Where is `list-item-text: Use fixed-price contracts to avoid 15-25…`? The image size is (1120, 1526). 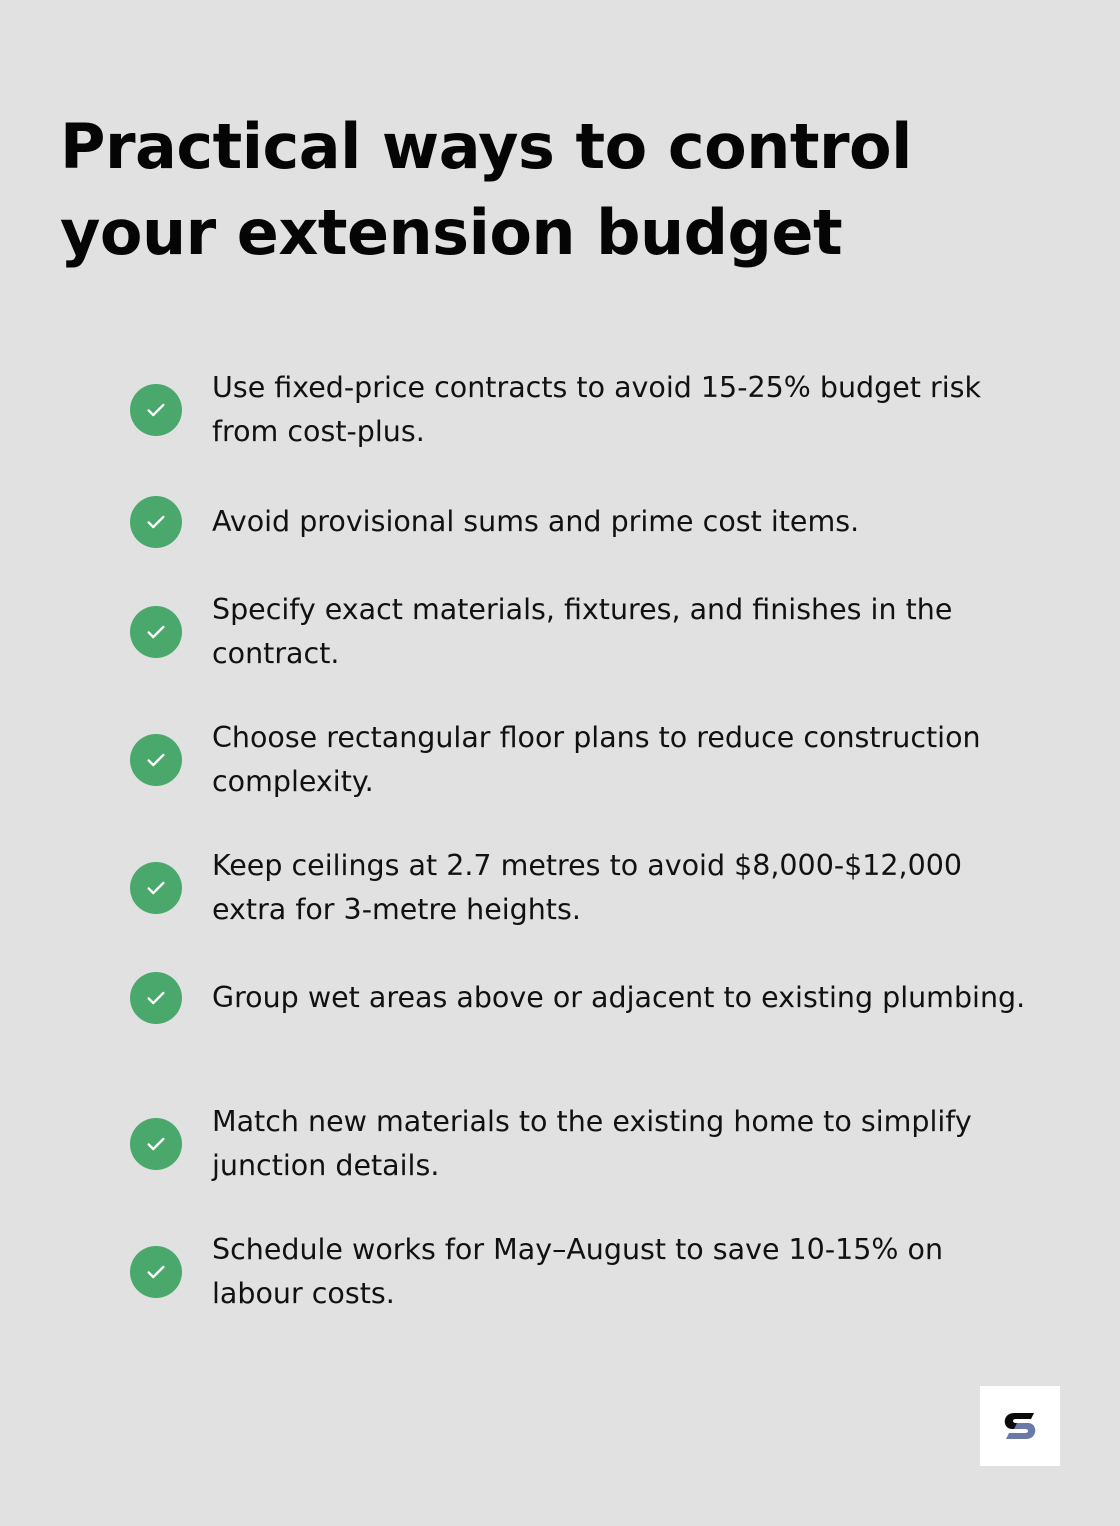 list-item-text: Use fixed-price contracts to avoid 15-25… is located at coordinates (596, 409).